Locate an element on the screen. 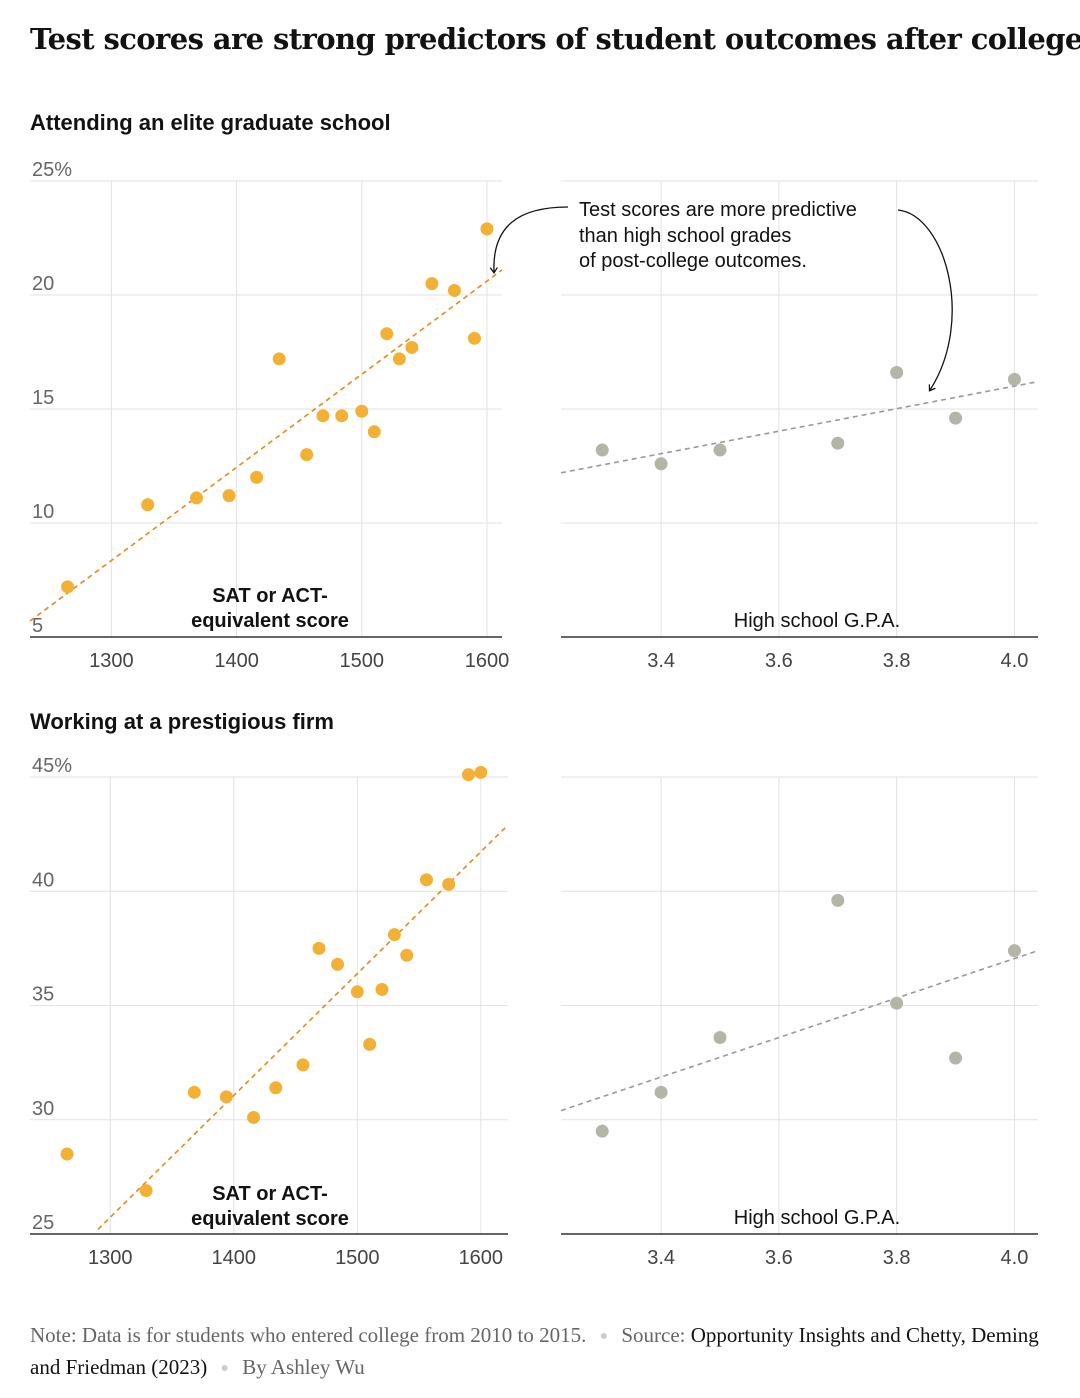 Image resolution: width=1080 pixels, height=1398 pixels. y-tick-label: 25 is located at coordinates (43, 1223).